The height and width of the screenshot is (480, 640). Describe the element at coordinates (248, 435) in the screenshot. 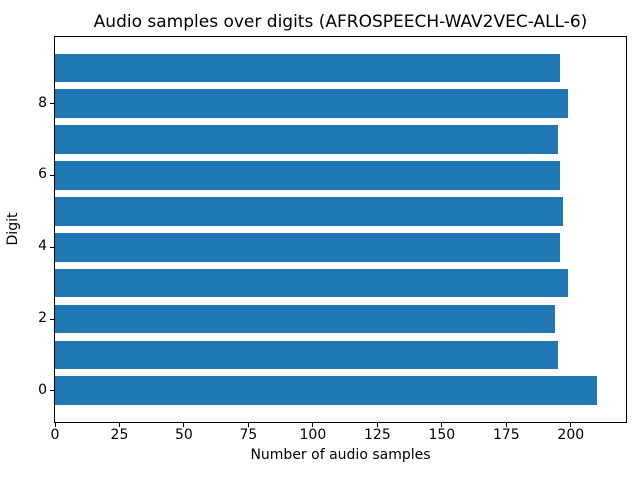

I see `x-tick-label-75: 75` at that location.